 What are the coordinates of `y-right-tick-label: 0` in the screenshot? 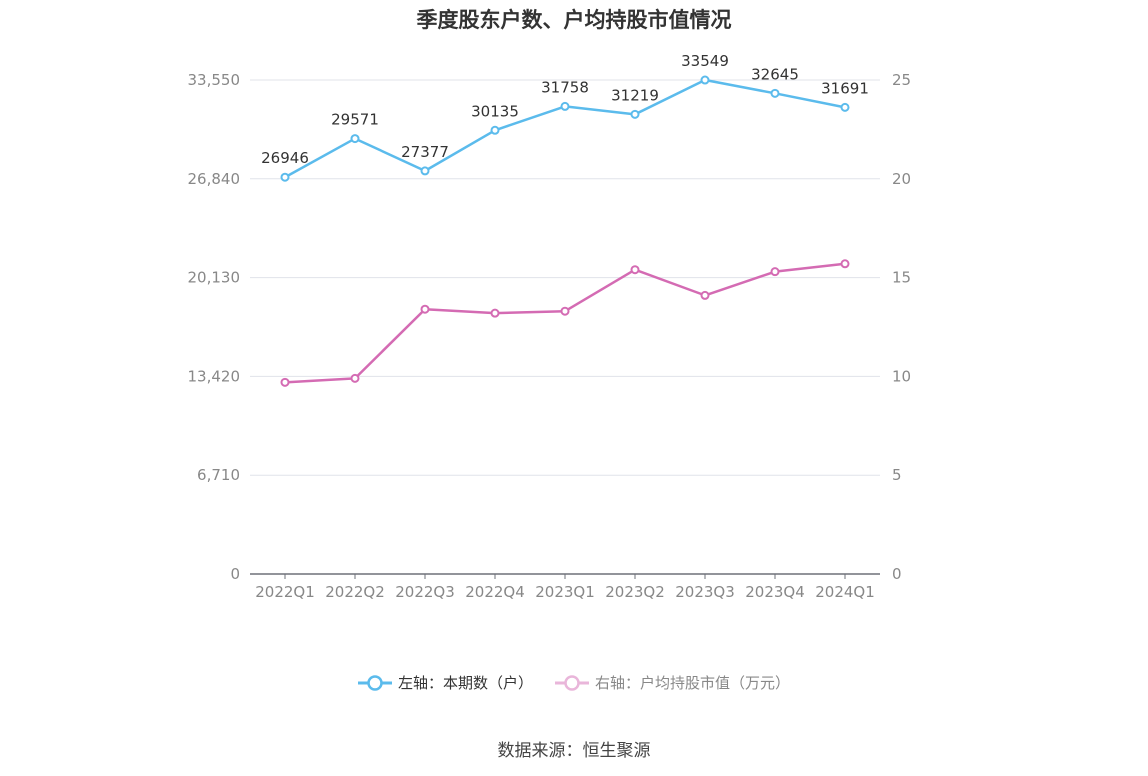 It's located at (897, 574).